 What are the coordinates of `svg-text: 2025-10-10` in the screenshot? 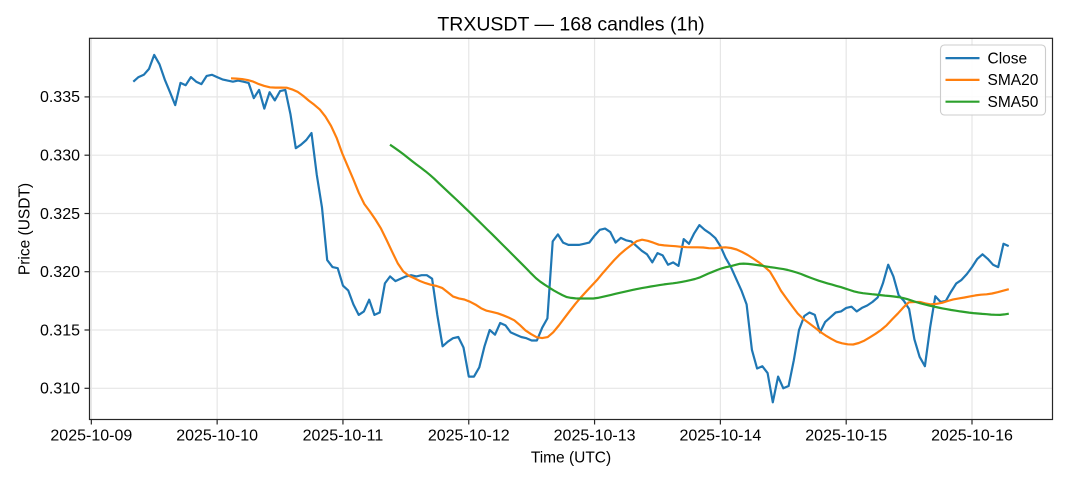 It's located at (217, 436).